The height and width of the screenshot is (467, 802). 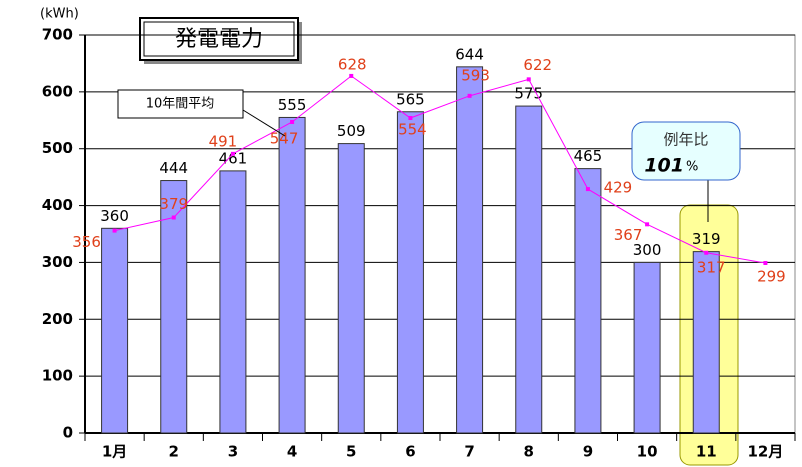 What do you see at coordinates (68, 433) in the screenshot?
I see `y-tick-label: 0` at bounding box center [68, 433].